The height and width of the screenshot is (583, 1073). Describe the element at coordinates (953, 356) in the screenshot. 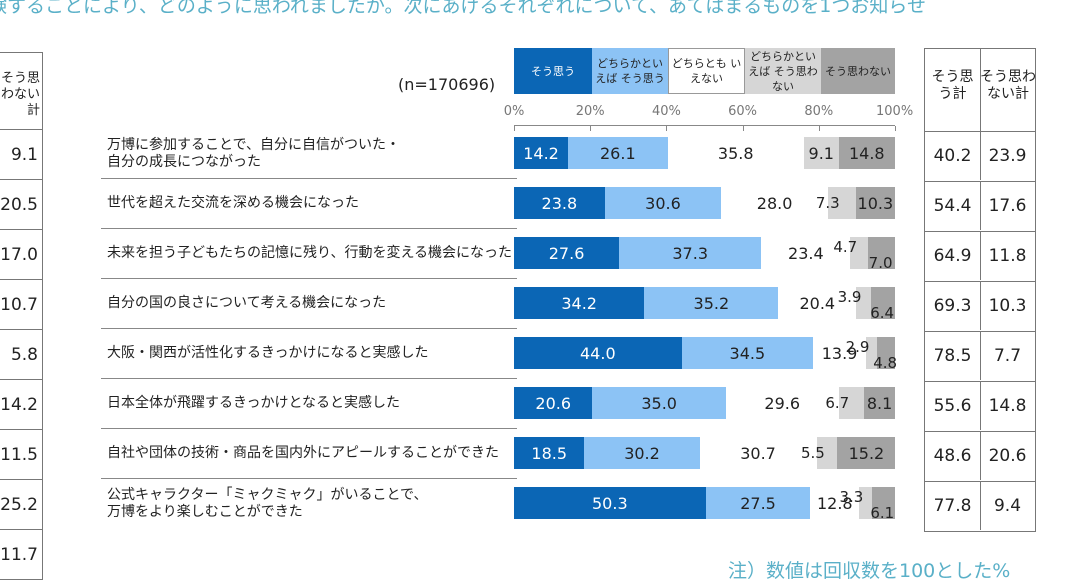

I see `agree-total-cell: 78.5` at that location.